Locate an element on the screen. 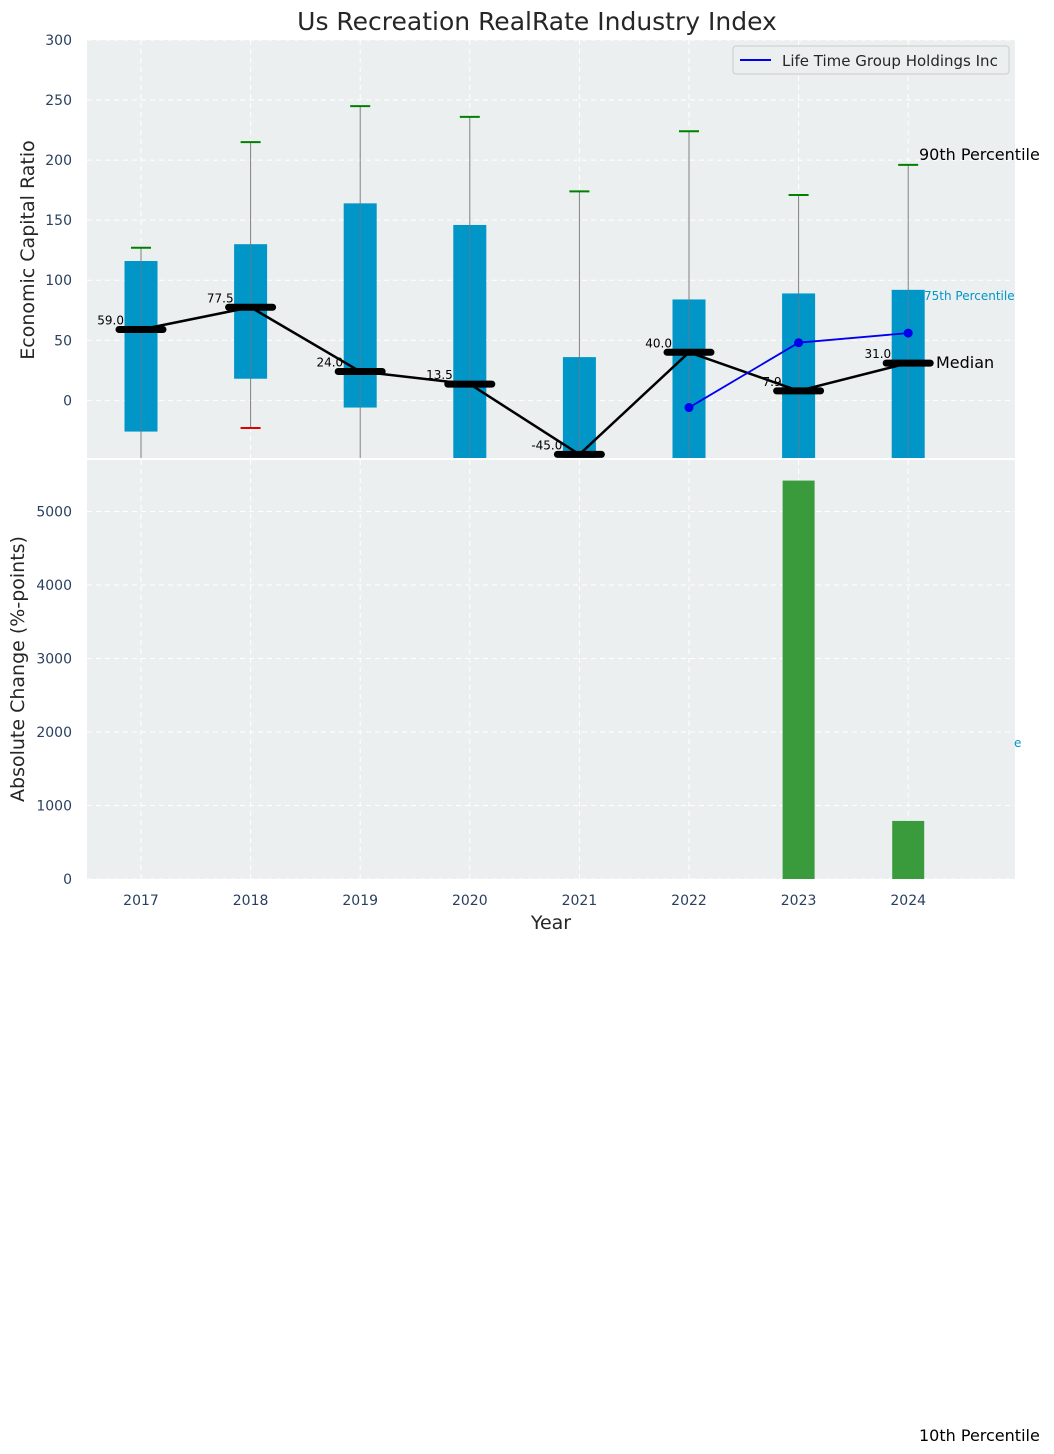 The width and height of the screenshot is (1054, 1454). median-value-label: 40.0 is located at coordinates (658, 343).